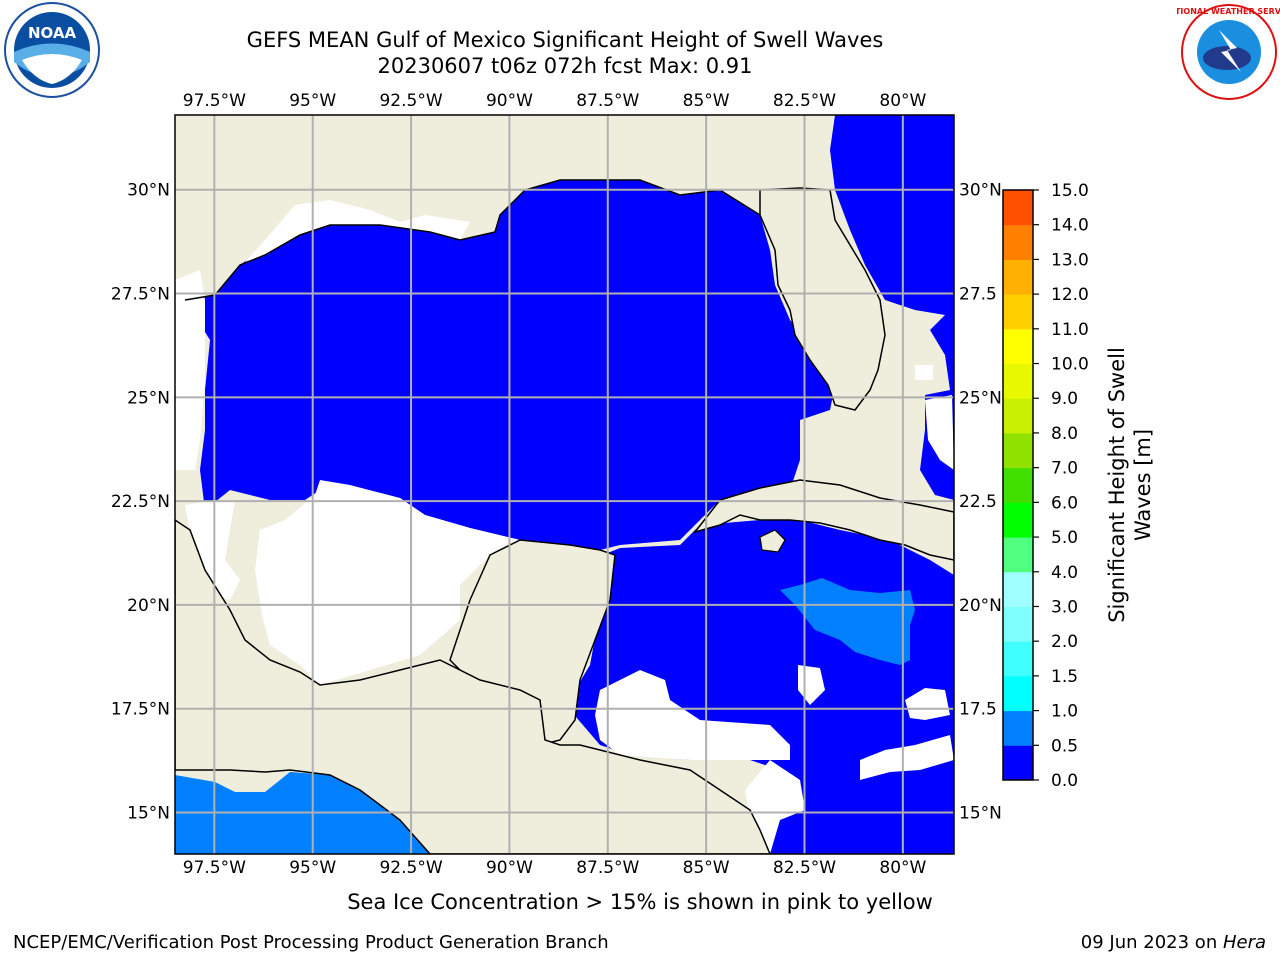 This screenshot has width=1280, height=960. I want to click on lon-label-top-3: 90°W, so click(509, 101).